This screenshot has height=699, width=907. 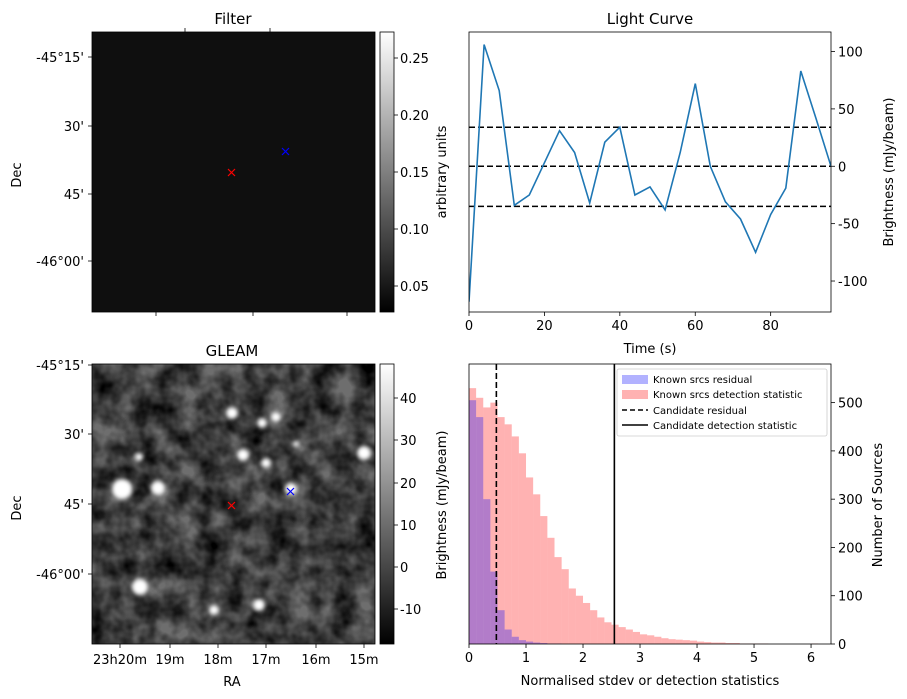 What do you see at coordinates (850, 452) in the screenshot?
I see `histogram-ytick-label: 400` at bounding box center [850, 452].